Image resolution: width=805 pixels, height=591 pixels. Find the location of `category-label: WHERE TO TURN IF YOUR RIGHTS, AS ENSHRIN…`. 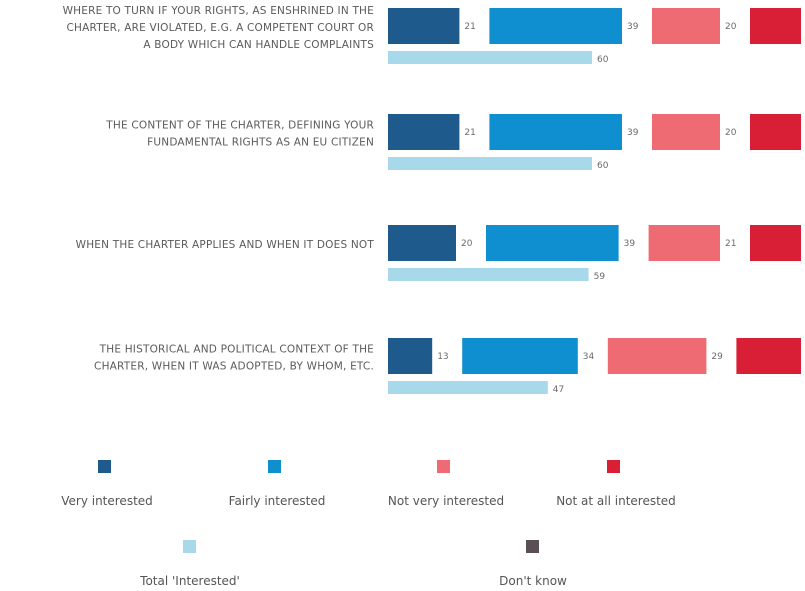

category-label: WHERE TO TURN IF YOUR RIGHTS, AS ENSHRIN… is located at coordinates (218, 11).